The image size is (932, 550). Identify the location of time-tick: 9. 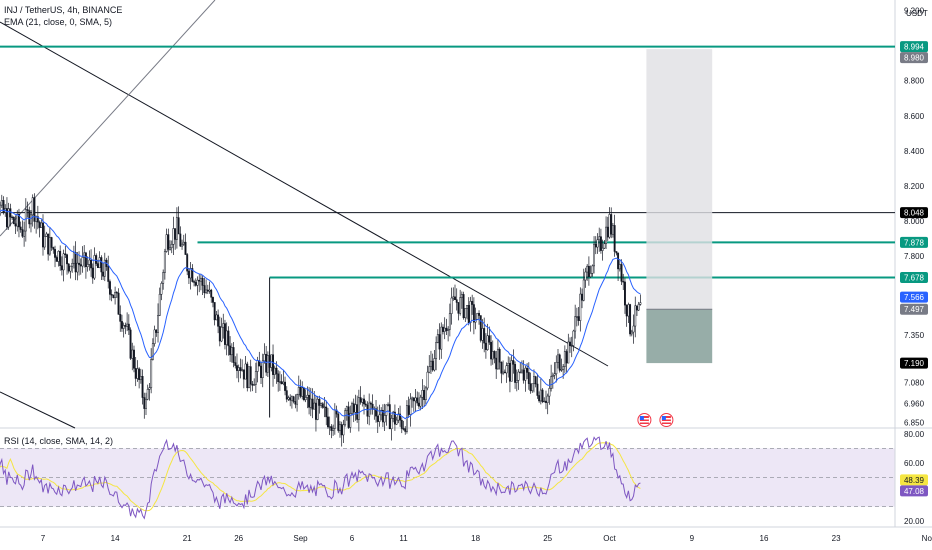
(692, 538).